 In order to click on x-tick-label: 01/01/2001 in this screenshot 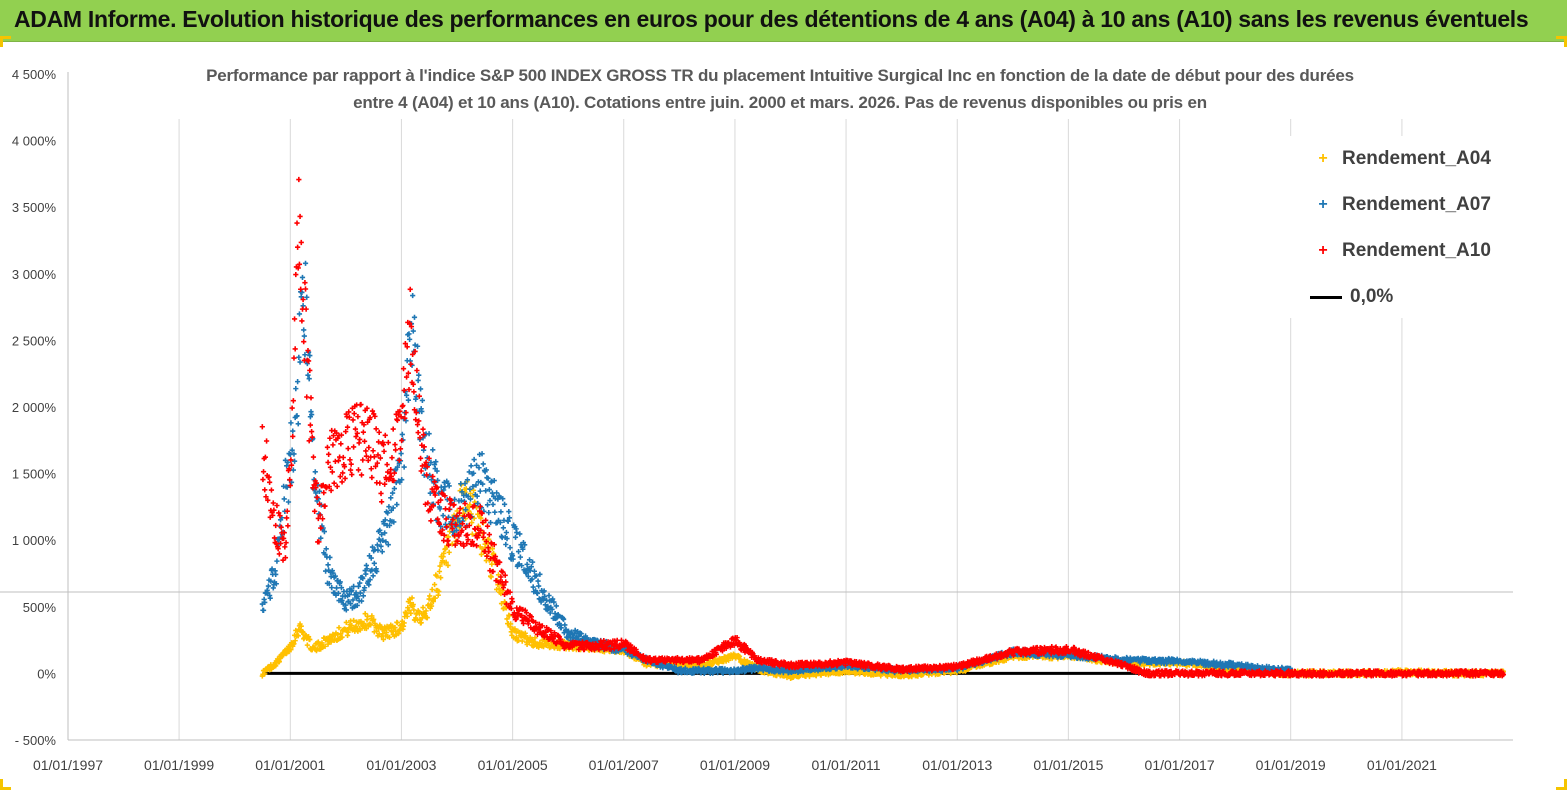, I will do `click(290, 765)`.